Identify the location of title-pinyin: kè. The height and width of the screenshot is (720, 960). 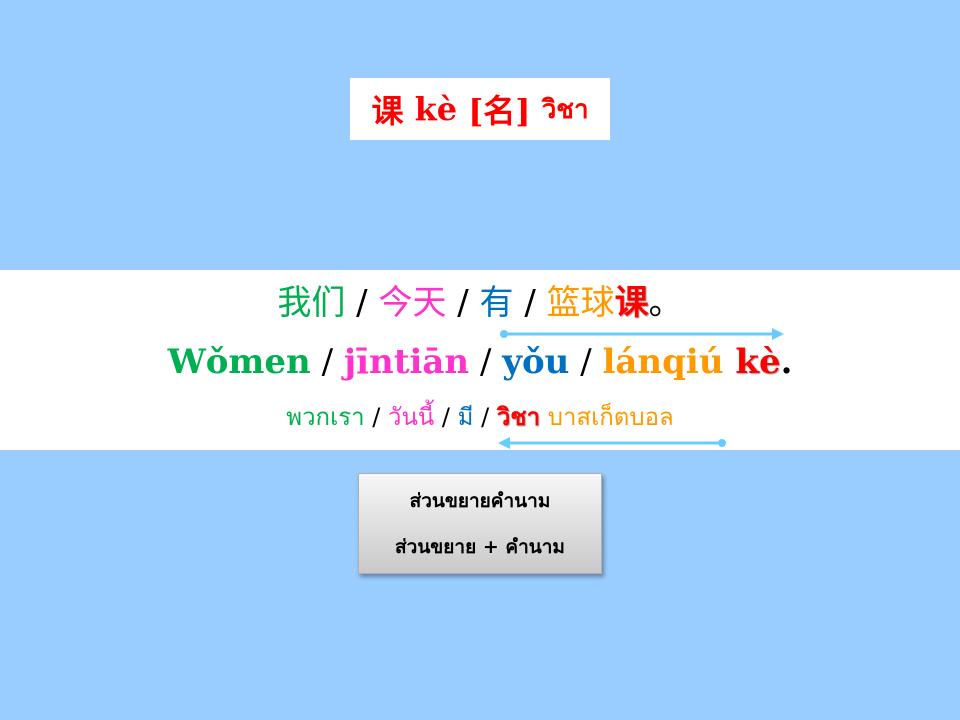
(436, 109).